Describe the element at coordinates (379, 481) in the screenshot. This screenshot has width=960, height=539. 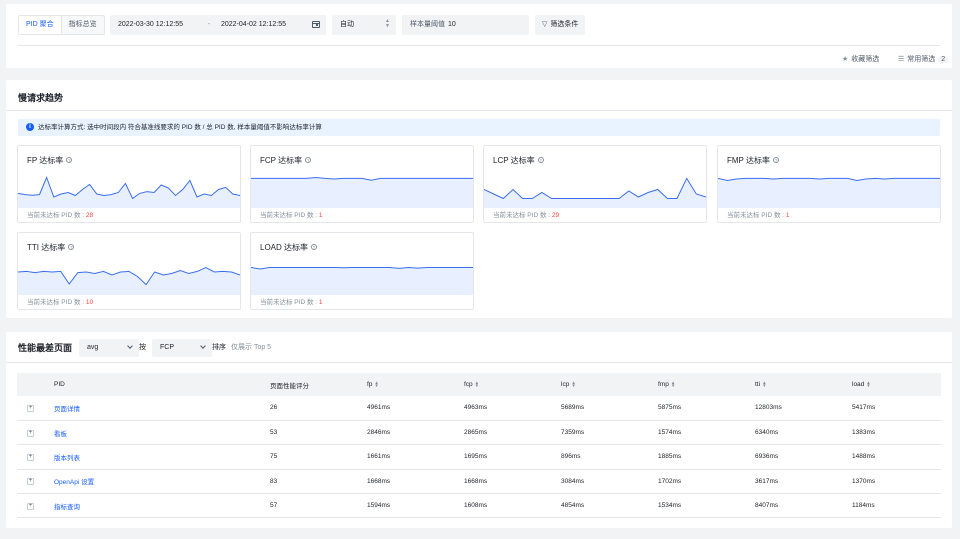
I see `cell-fp: 1668ms` at that location.